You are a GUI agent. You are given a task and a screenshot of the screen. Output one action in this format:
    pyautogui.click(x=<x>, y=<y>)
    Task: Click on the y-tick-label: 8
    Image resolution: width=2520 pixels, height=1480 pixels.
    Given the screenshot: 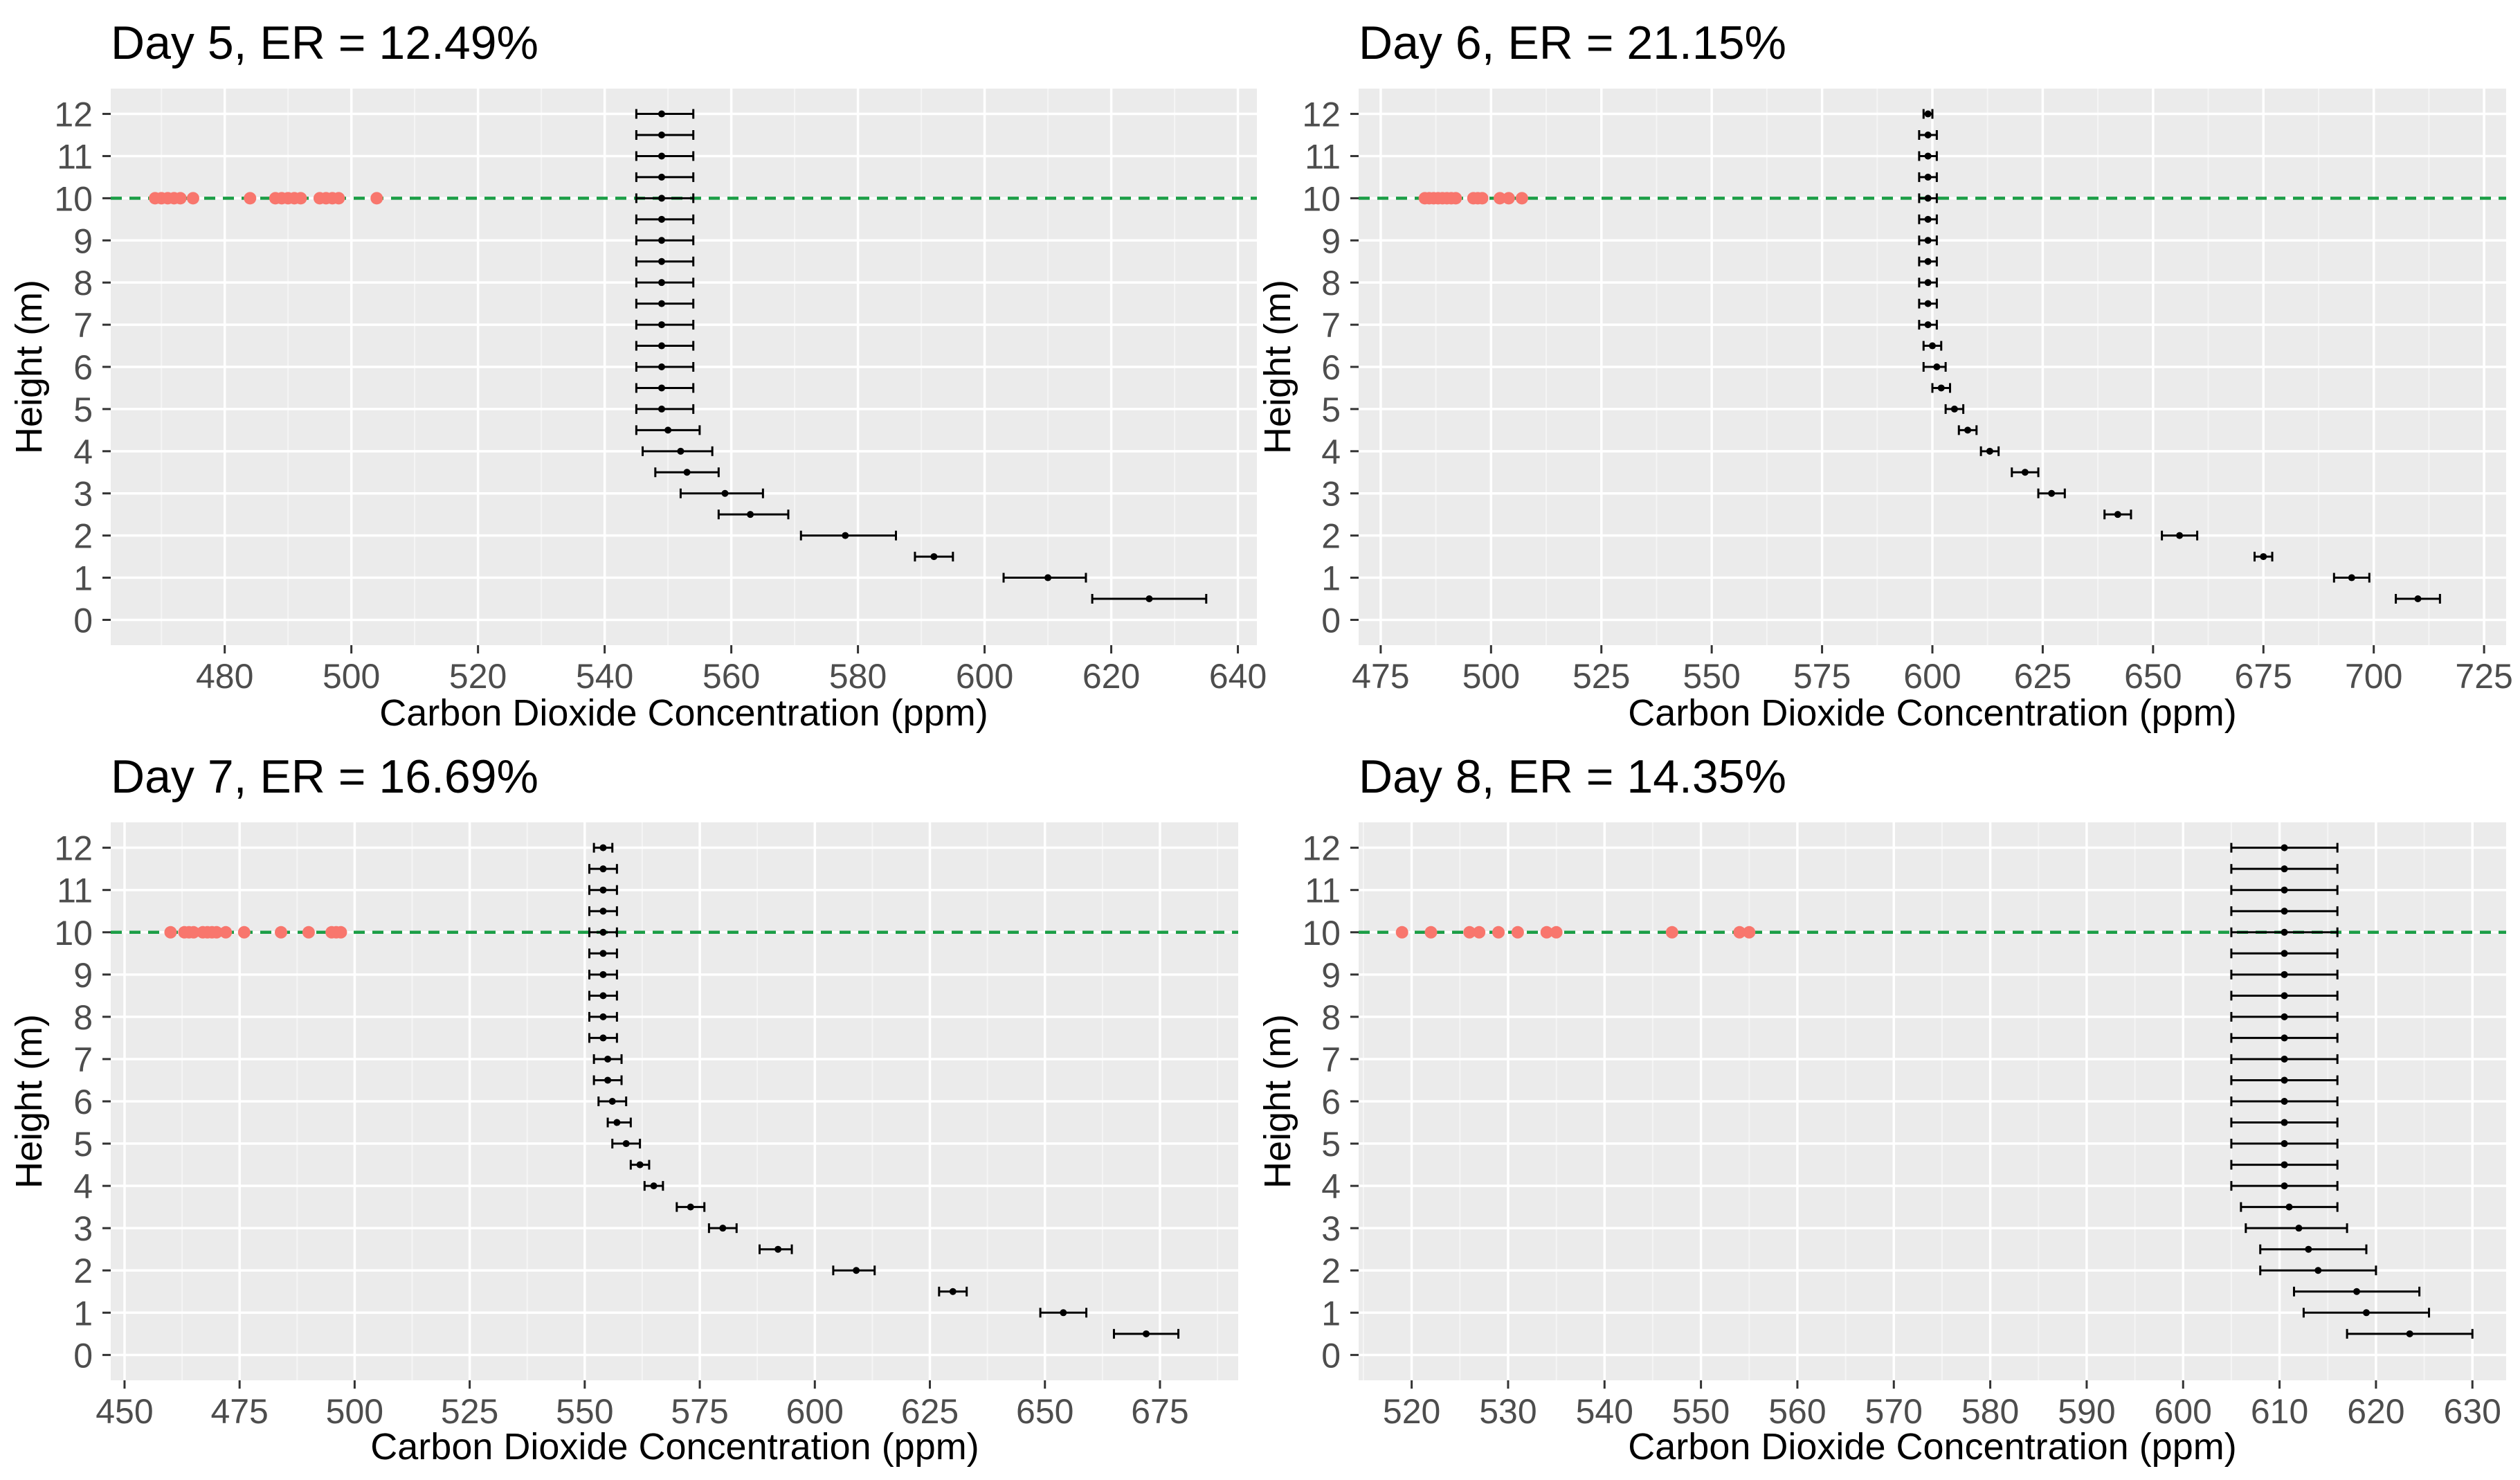 What is the action you would take?
    pyautogui.click(x=1331, y=283)
    